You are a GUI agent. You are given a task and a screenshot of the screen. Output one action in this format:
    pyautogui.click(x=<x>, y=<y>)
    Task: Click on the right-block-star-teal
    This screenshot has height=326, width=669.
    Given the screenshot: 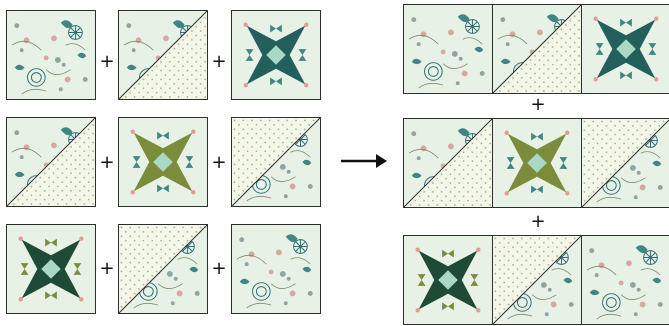 What is the action you would take?
    pyautogui.click(x=625, y=49)
    